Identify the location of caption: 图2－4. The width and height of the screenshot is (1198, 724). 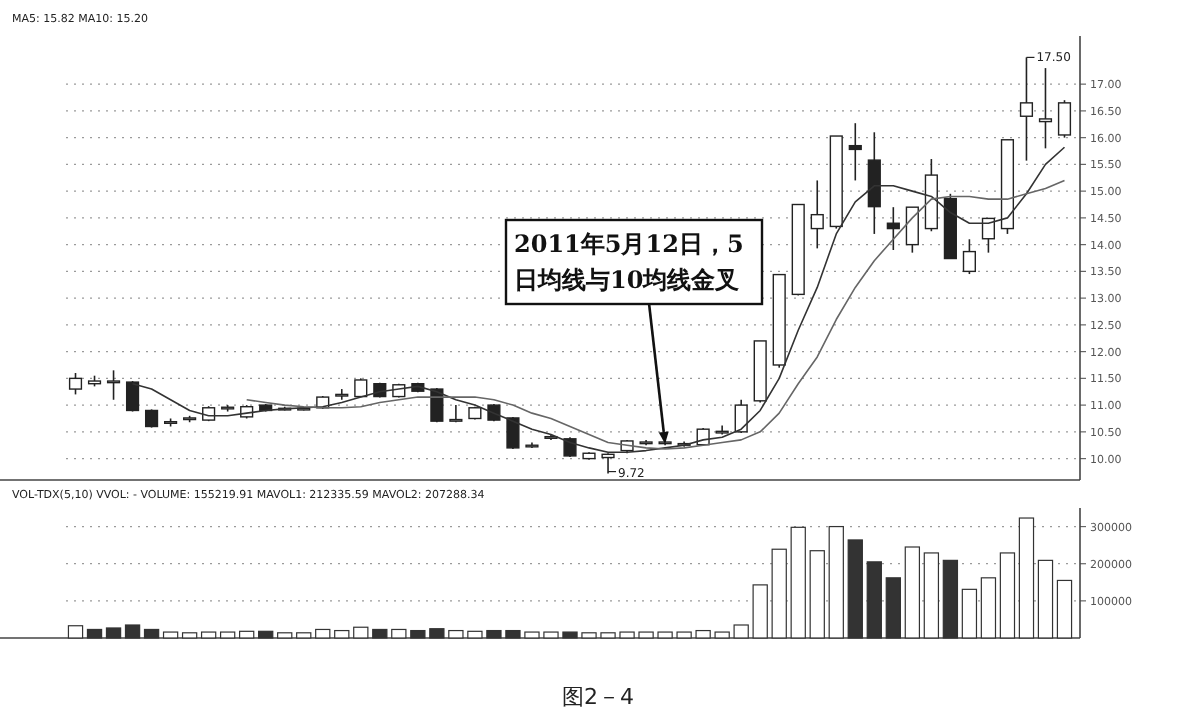
(598, 697).